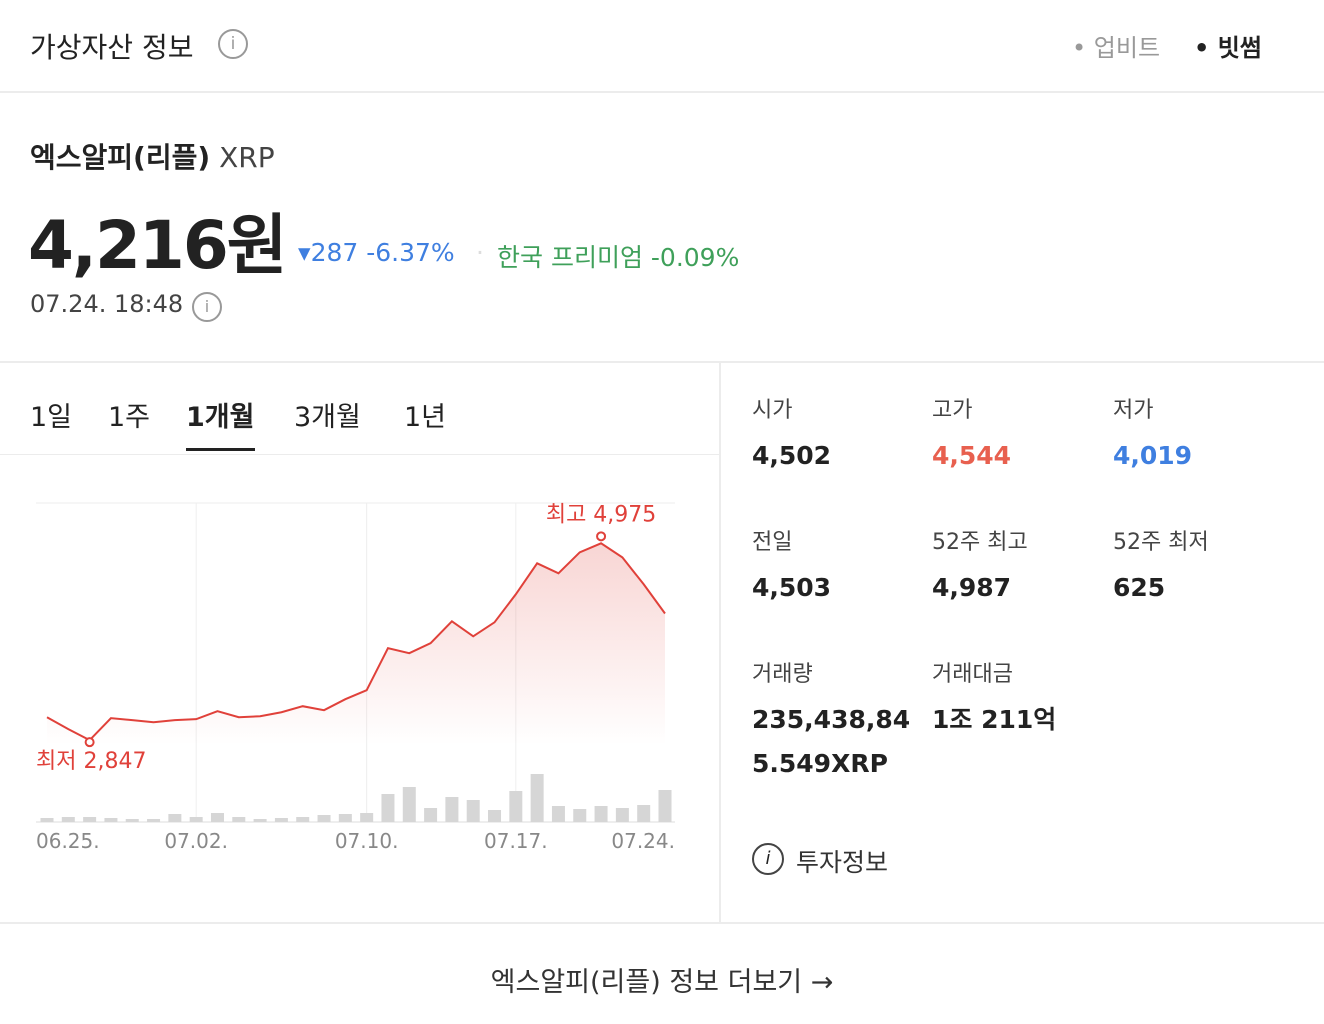  What do you see at coordinates (51, 417) in the screenshot?
I see `tab: 1일` at bounding box center [51, 417].